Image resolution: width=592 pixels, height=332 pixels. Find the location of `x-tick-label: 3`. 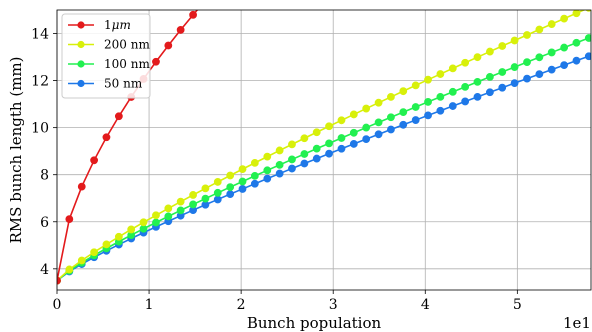

x-tick-label: 3 is located at coordinates (333, 305).